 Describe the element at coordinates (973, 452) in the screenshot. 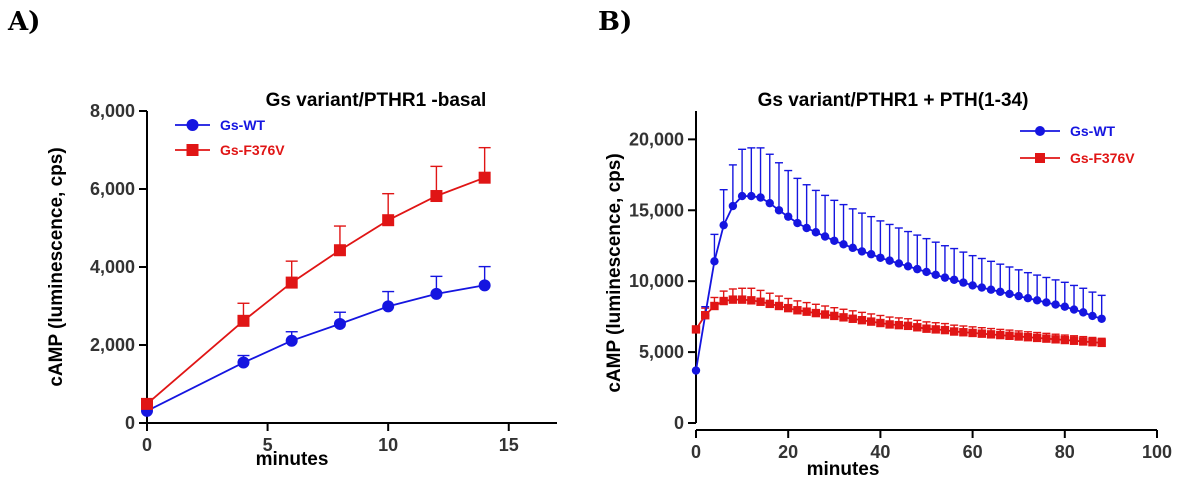

I see `x-tick-label: 60` at that location.